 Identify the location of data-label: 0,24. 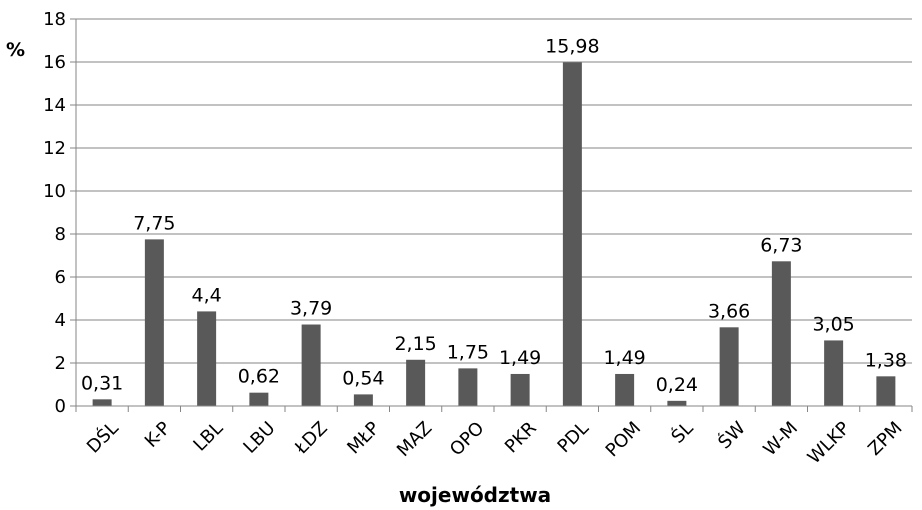
(677, 385).